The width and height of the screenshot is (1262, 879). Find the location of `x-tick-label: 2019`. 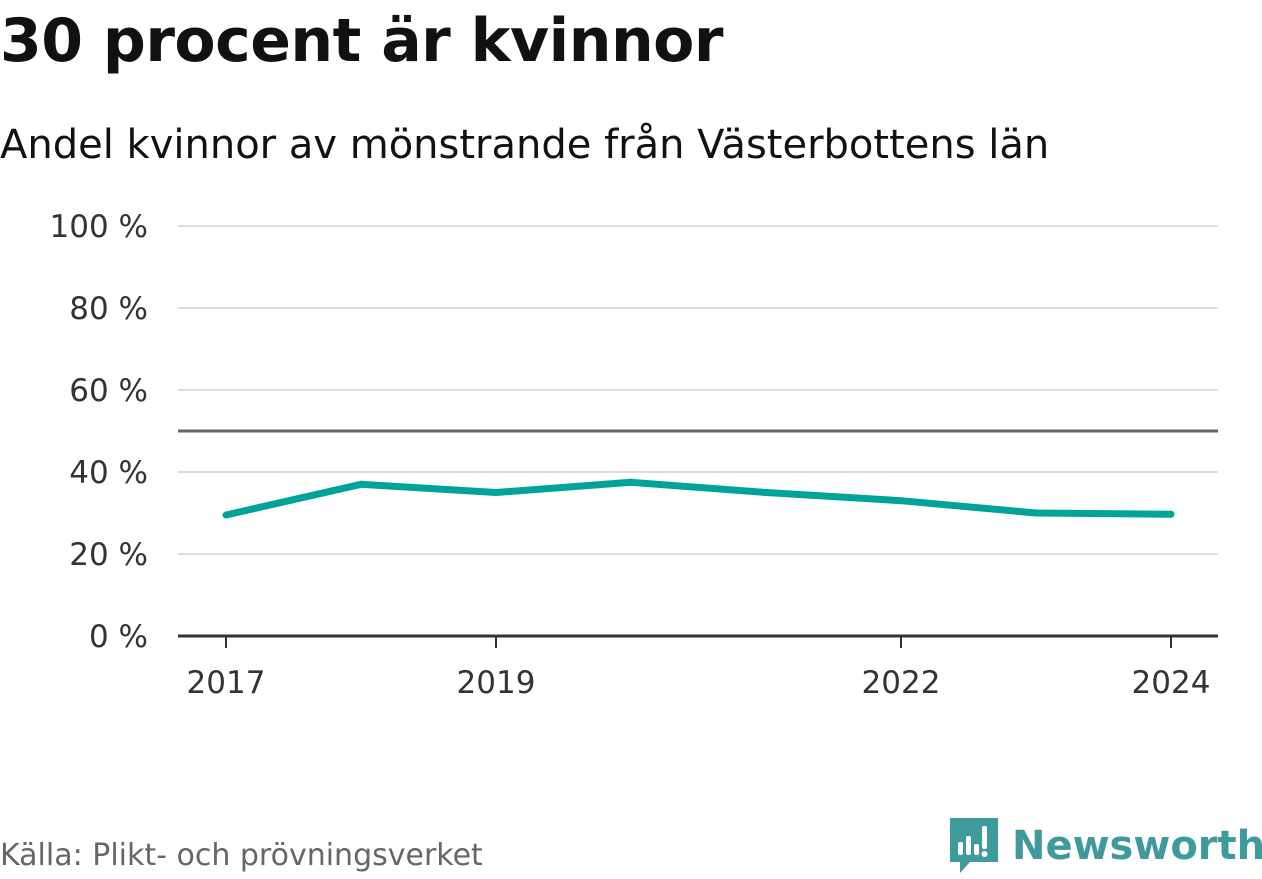

x-tick-label: 2019 is located at coordinates (496, 683).